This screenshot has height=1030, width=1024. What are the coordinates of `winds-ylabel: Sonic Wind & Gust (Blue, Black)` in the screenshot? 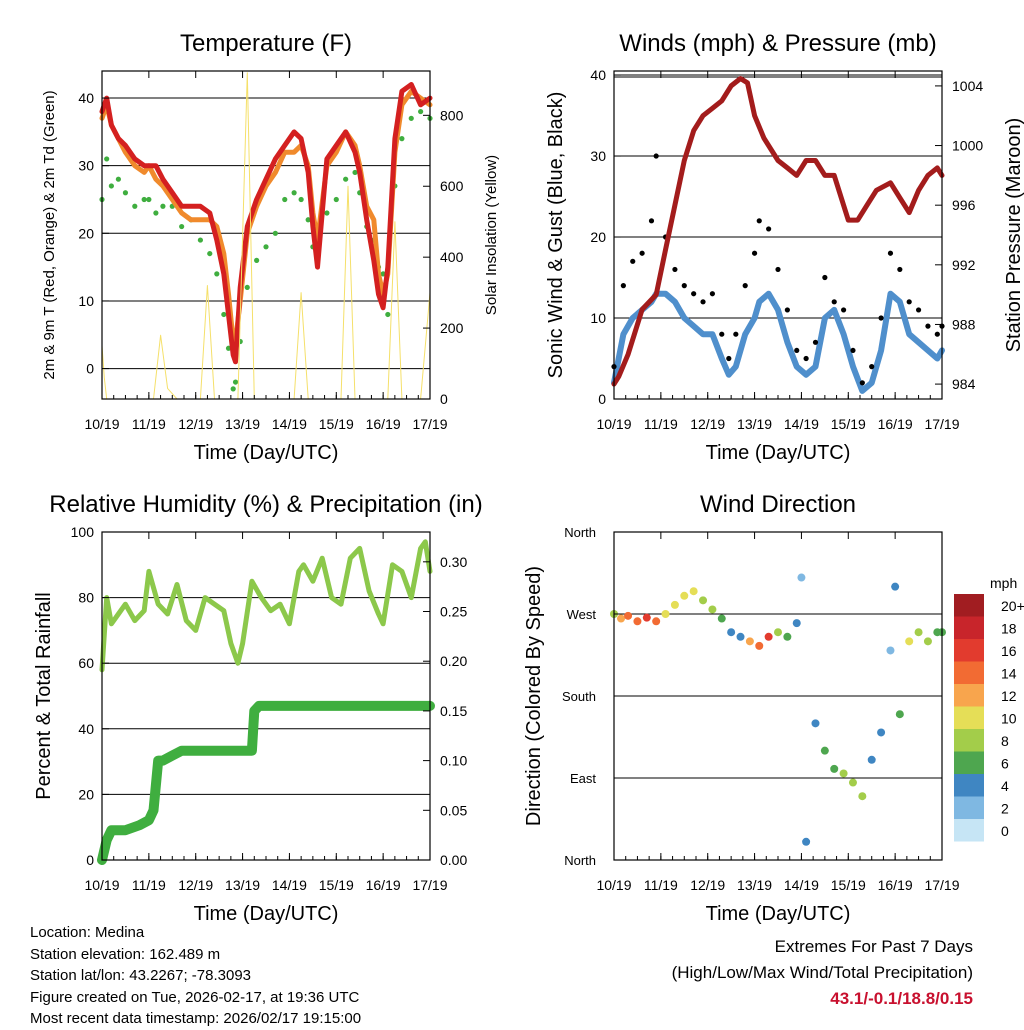 It's located at (556, 235).